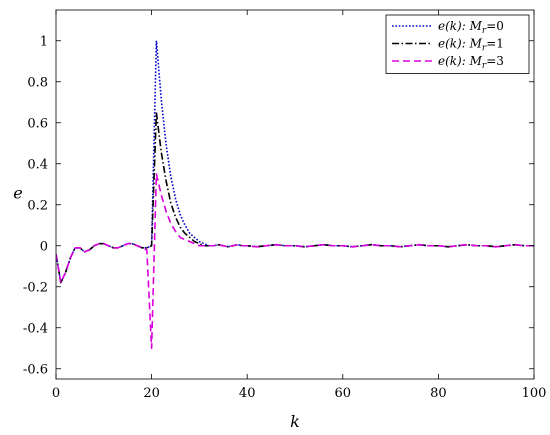 The image size is (550, 435). I want to click on y-tick-label: 0.6, so click(37, 123).